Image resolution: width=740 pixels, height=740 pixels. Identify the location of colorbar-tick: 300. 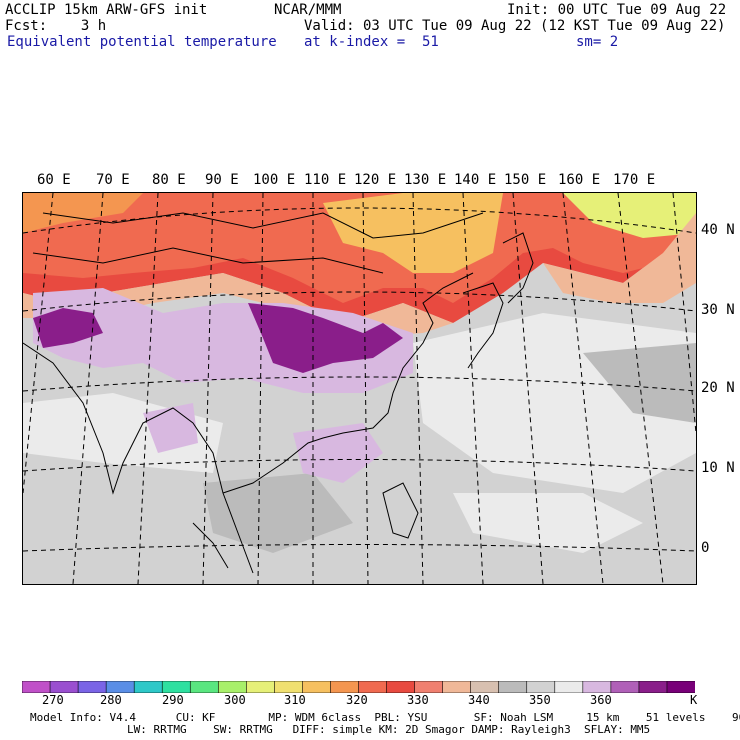
(235, 700).